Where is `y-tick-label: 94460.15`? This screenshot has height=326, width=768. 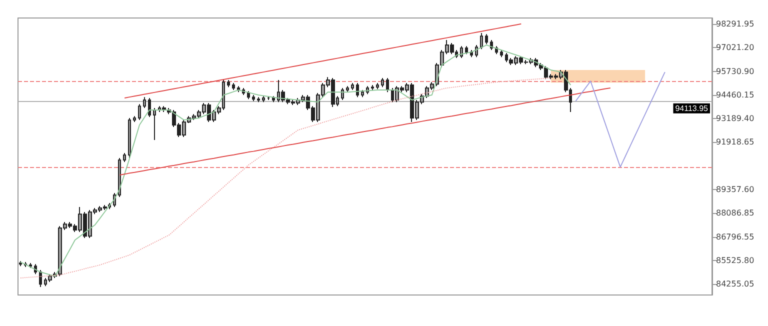
y-tick-label: 94460.15 is located at coordinates (735, 95).